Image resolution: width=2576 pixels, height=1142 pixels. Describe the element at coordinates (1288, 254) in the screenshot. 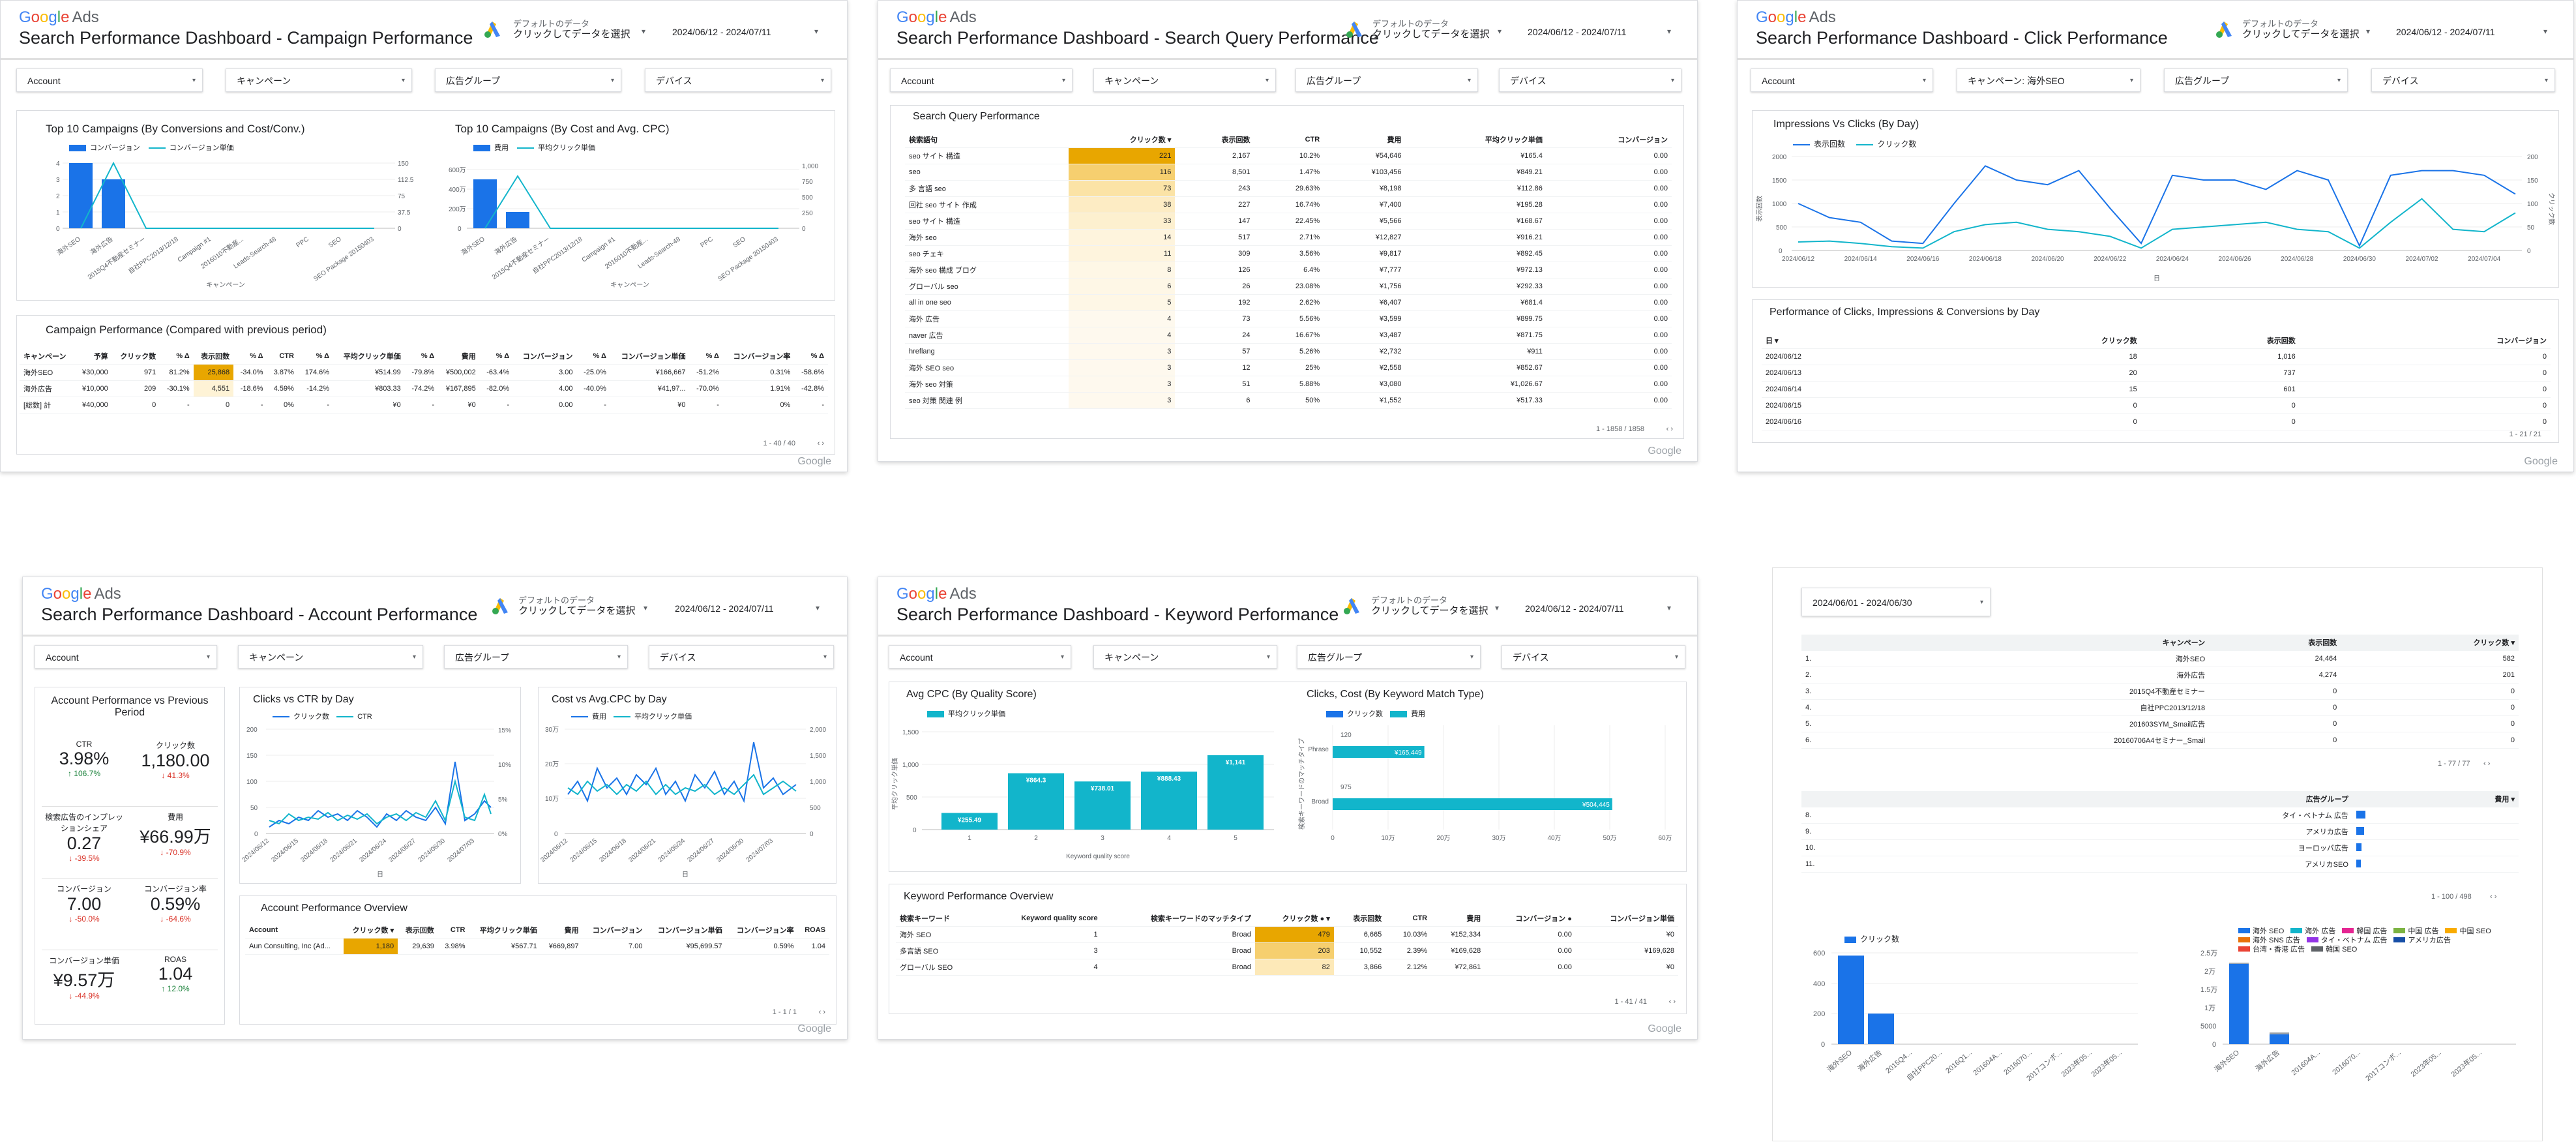

I see `table-row: seo チェキ 11 309 3.56% ¥9,817 ¥892.45 0.00` at that location.